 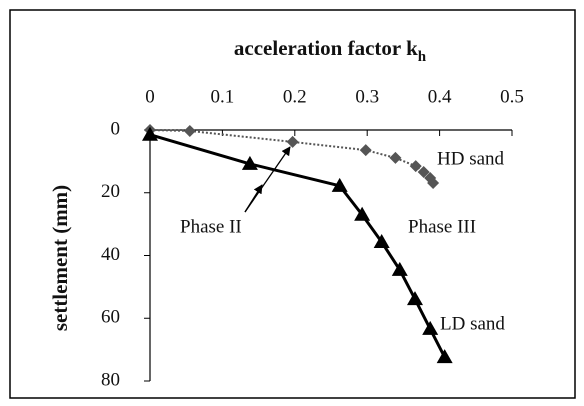 I want to click on y-tick-label: 40, so click(x=110, y=254).